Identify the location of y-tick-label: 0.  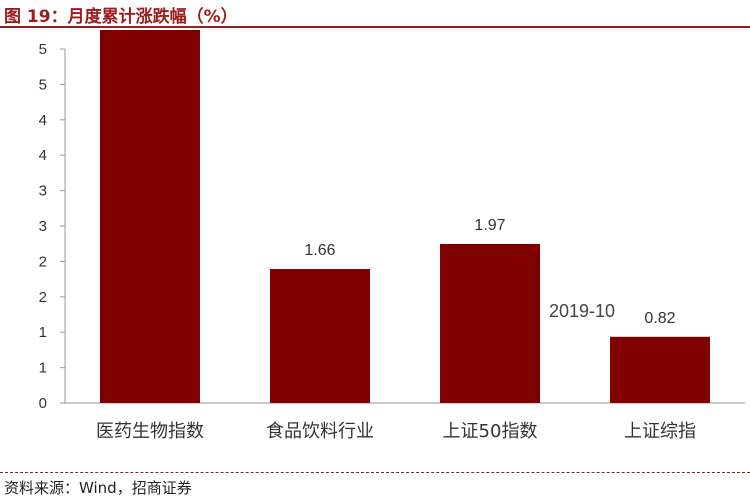
(43, 403).